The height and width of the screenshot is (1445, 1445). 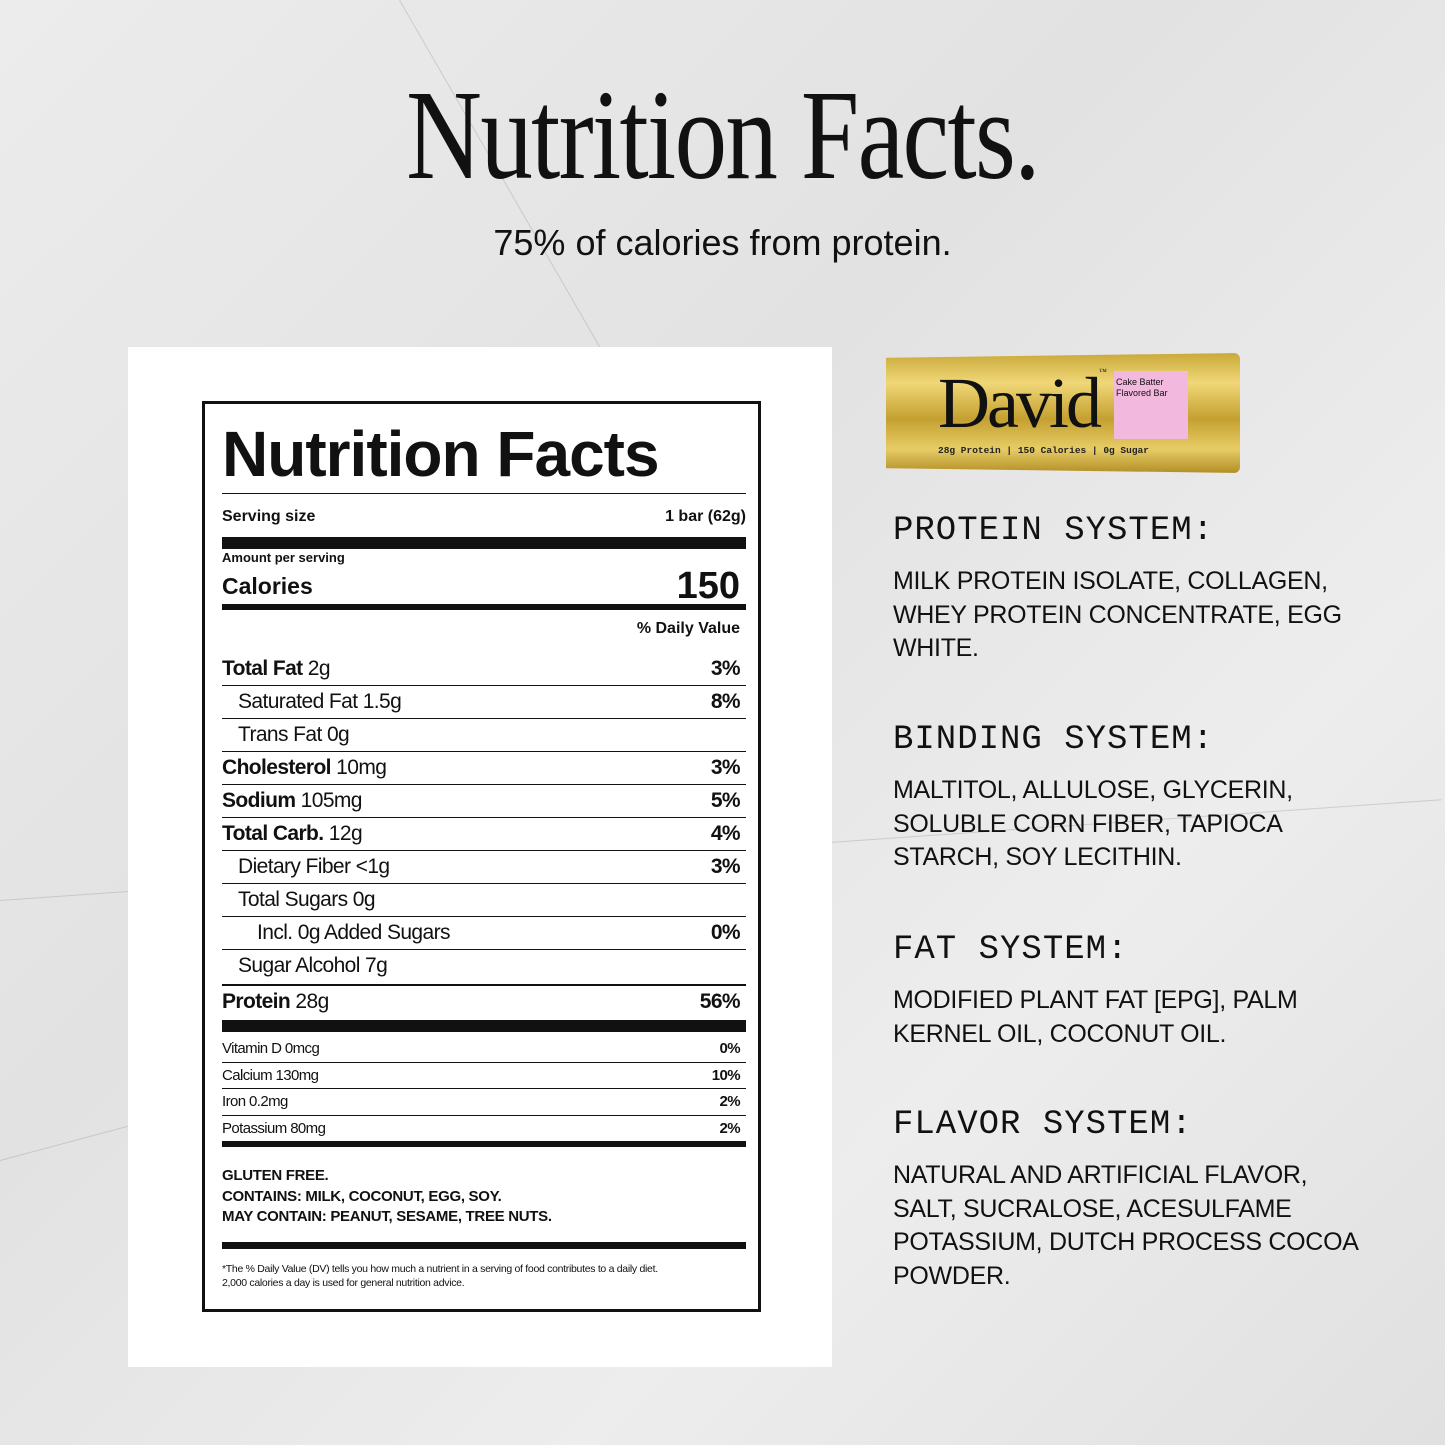 I want to click on nutrient-label: Total Sugars, so click(x=293, y=899).